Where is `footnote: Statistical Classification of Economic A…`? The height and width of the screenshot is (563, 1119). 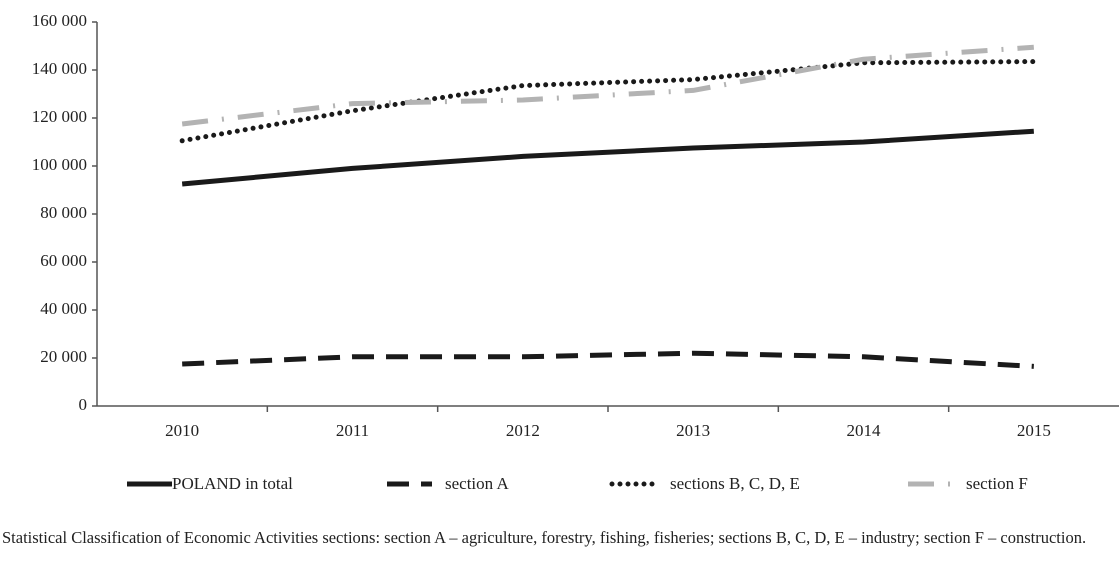
footnote: Statistical Classification of Economic A… is located at coordinates (544, 537).